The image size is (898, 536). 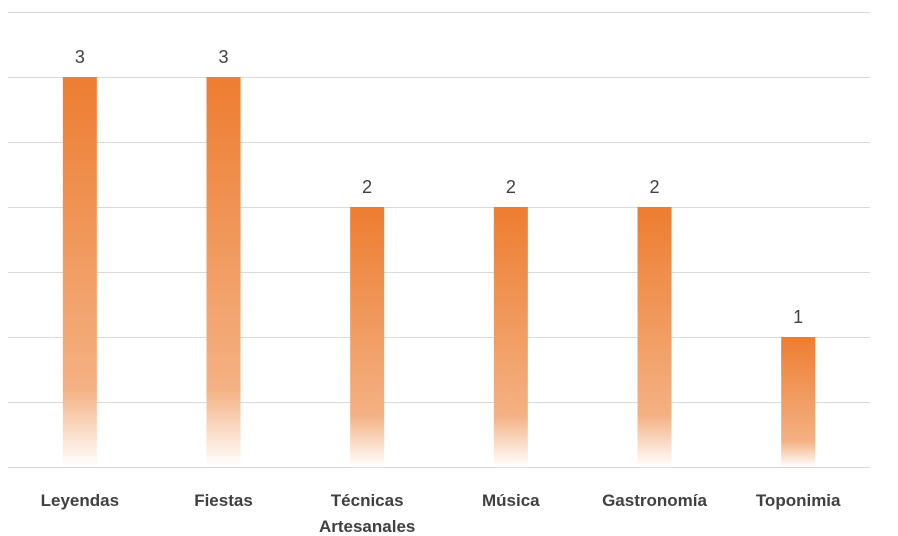 I want to click on data-label-2: 2, so click(x=367, y=187).